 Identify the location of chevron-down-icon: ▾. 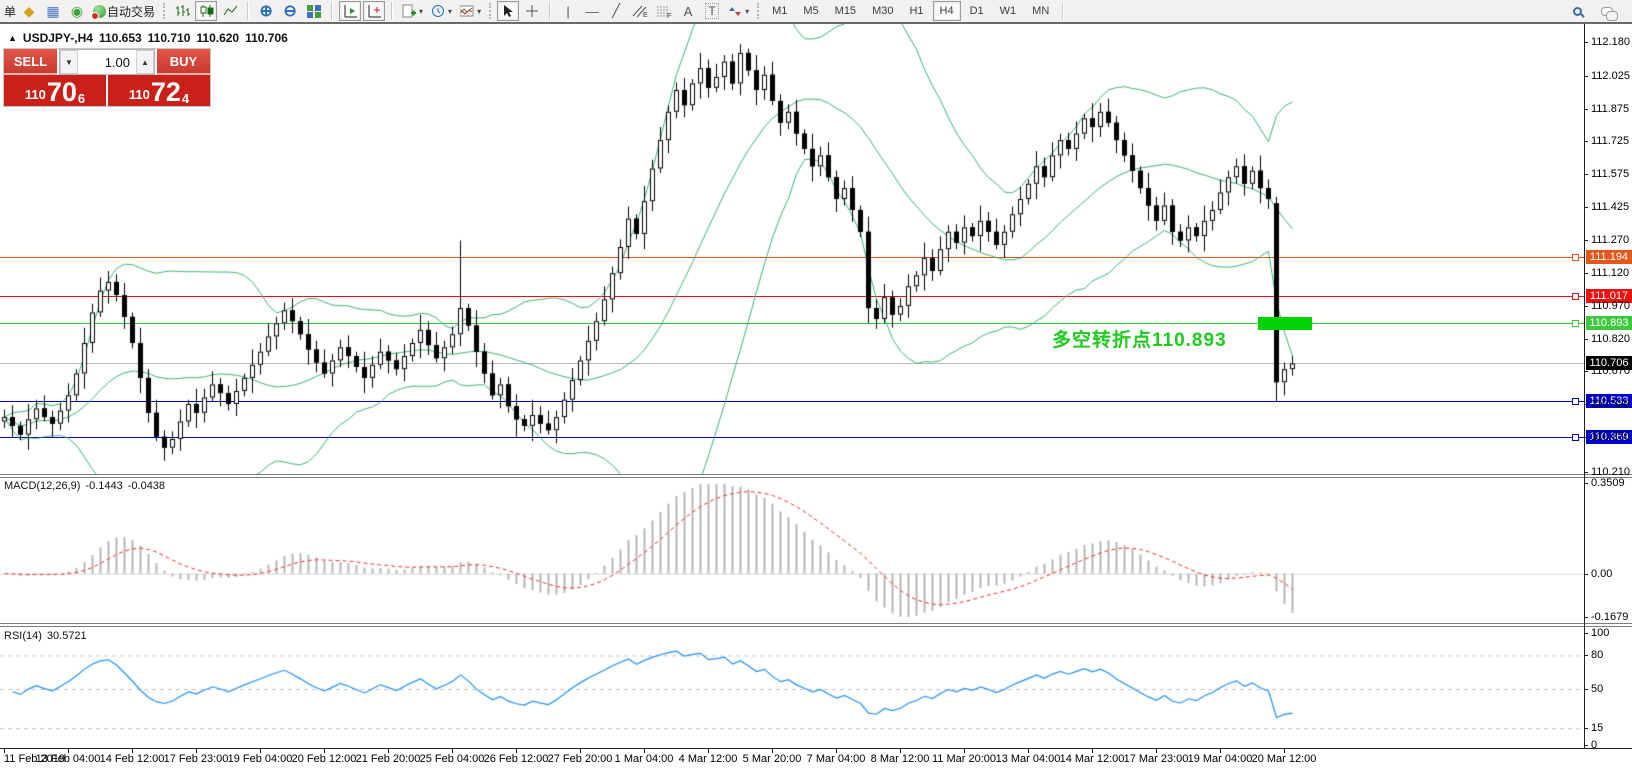
(421, 11).